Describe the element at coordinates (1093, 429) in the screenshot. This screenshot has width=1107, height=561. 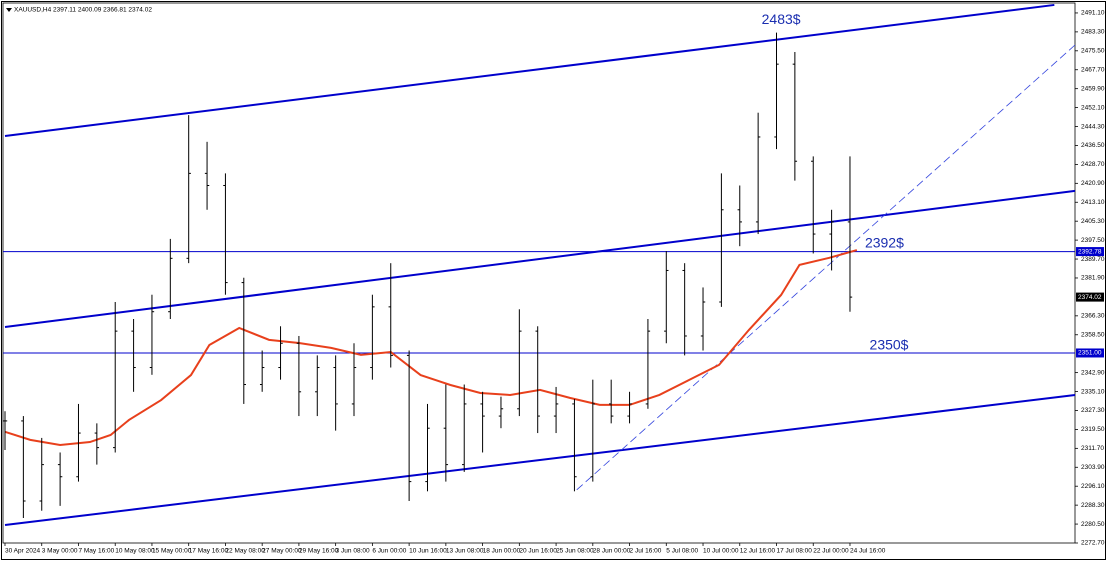
I see `y-tick-label: 2319.50` at that location.